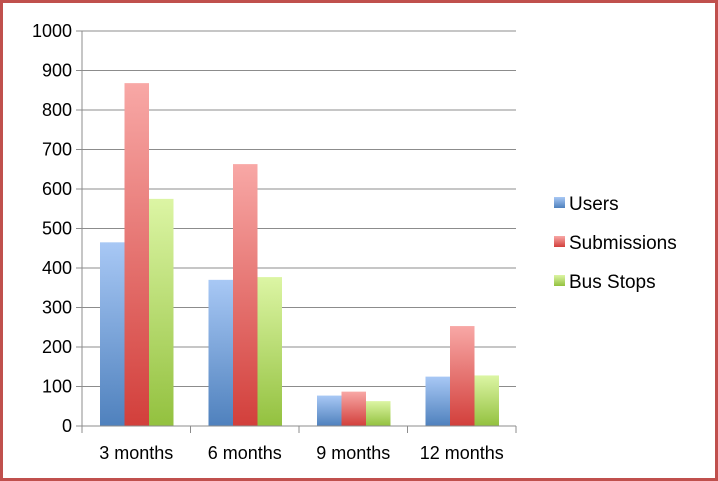 Image resolution: width=718 pixels, height=481 pixels. What do you see at coordinates (623, 243) in the screenshot?
I see `legend-label-submissions: Submissions` at bounding box center [623, 243].